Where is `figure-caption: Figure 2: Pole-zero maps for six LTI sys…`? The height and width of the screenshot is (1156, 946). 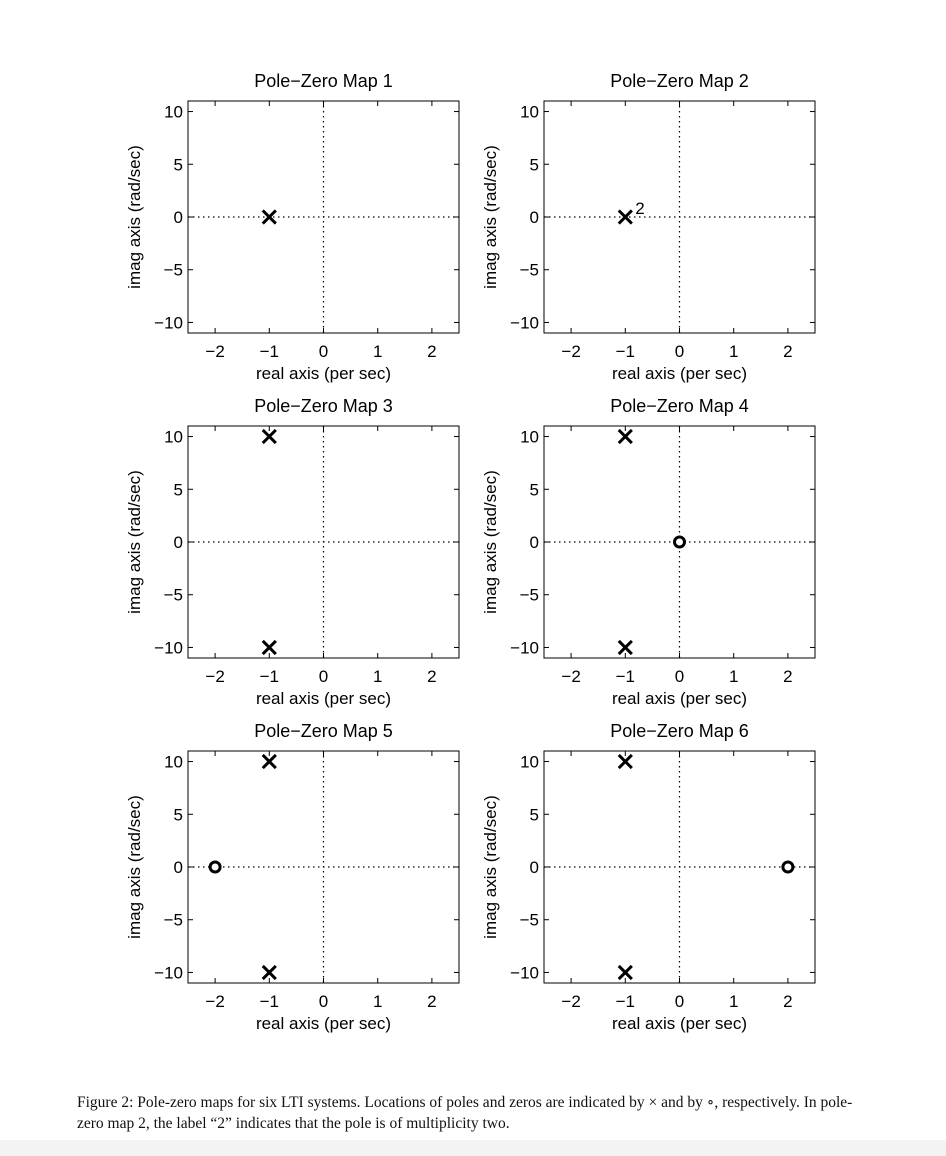
figure-caption: Figure 2: Pole-zero maps for six LTI sys… is located at coordinates (465, 1112).